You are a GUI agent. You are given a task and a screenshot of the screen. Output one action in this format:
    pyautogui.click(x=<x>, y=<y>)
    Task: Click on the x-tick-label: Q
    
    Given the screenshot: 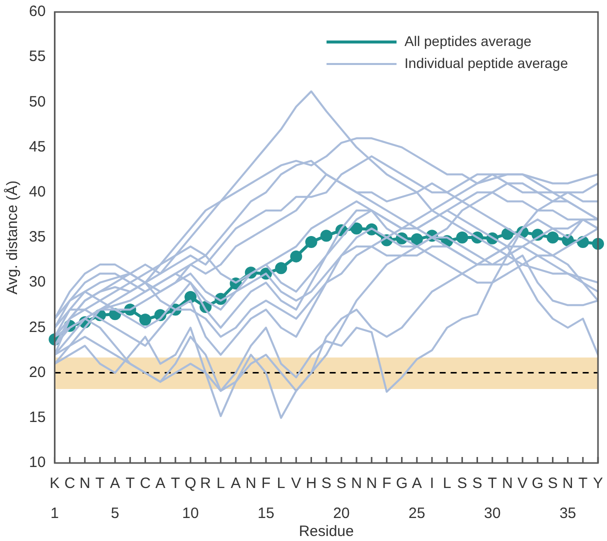 What is the action you would take?
    pyautogui.click(x=190, y=483)
    